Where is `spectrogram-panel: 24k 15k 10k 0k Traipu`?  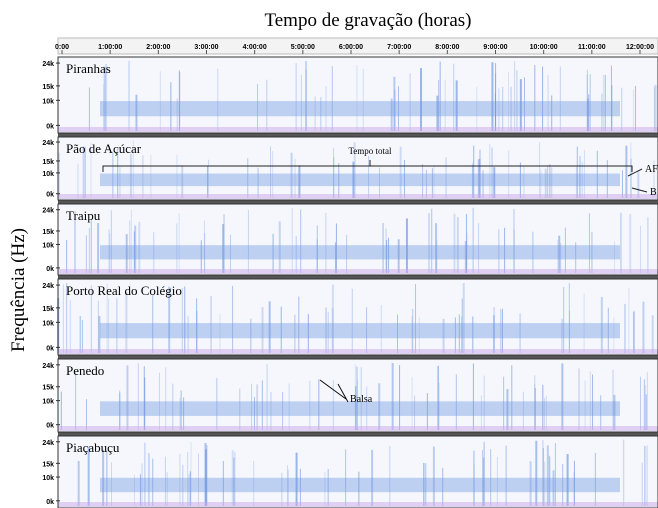 spectrogram-panel: 24k 15k 10k 0k Traipu is located at coordinates (350, 241).